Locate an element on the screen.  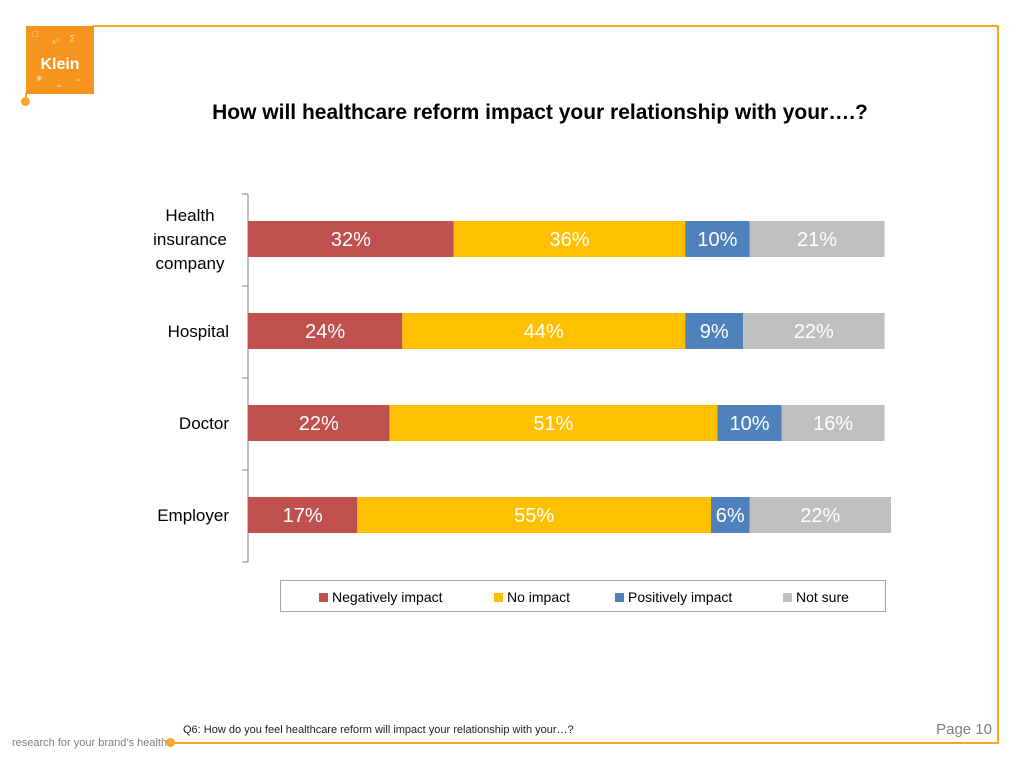
logo-glyph: ◉ is located at coordinates (39, 78).